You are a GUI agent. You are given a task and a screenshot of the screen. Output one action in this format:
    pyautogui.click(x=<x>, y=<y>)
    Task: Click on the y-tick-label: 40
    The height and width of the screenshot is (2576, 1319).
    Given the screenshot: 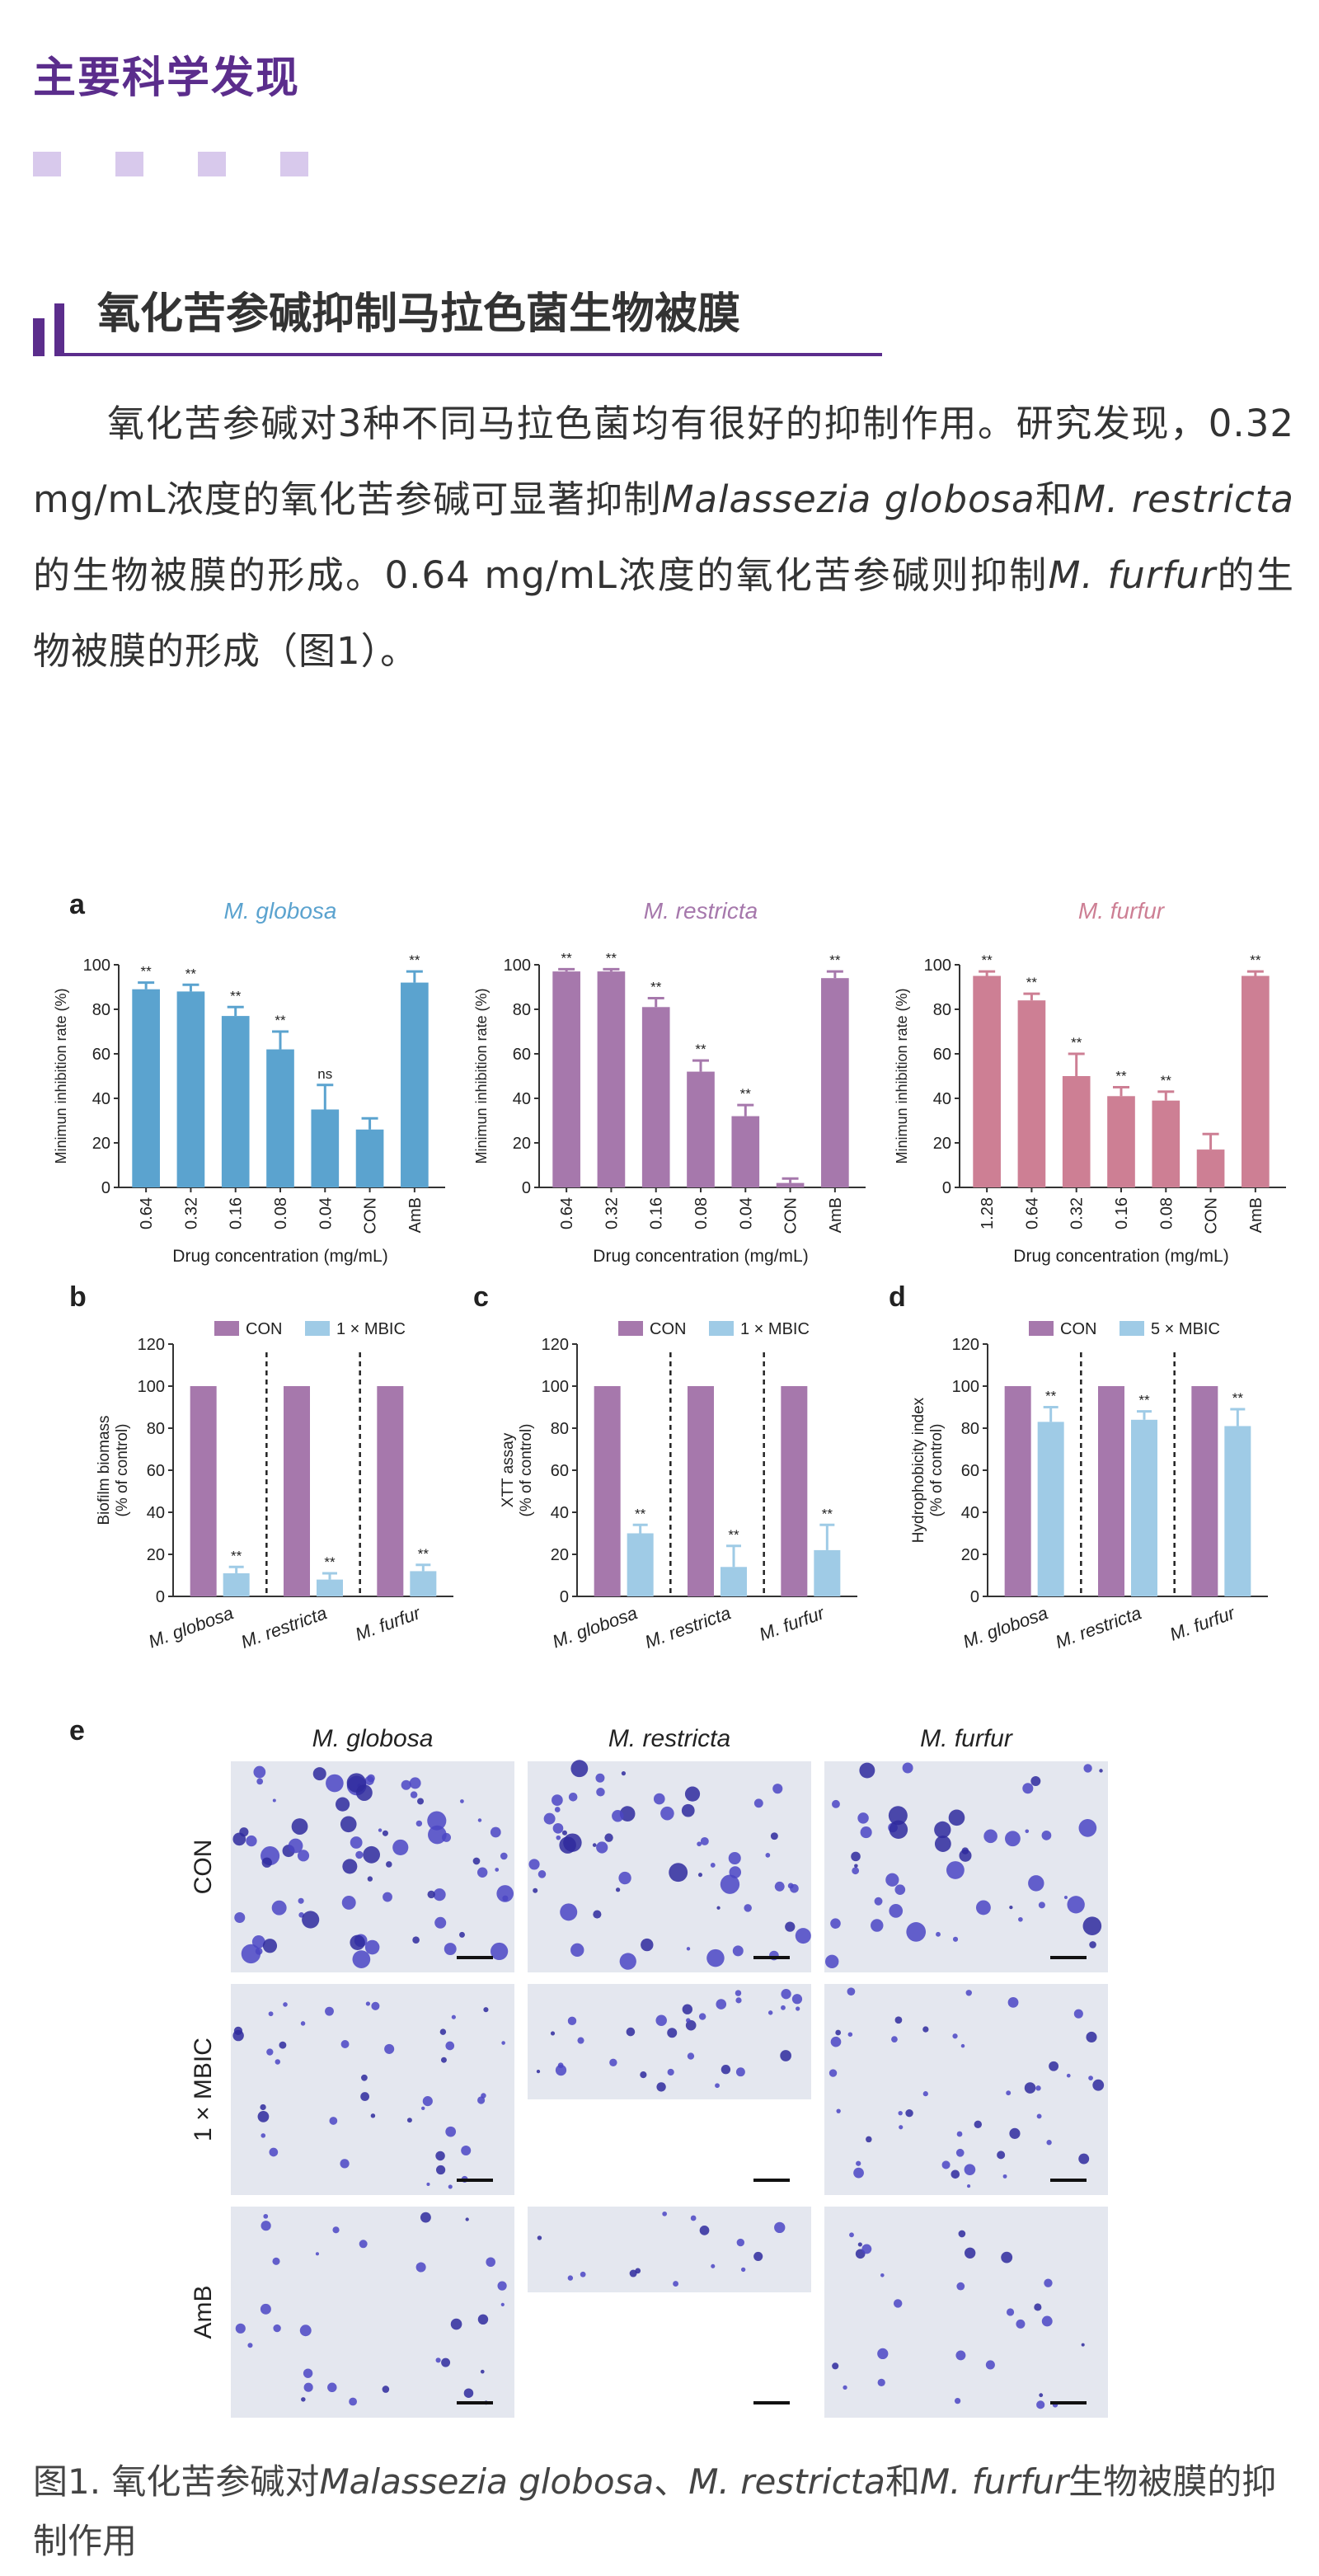 What is the action you would take?
    pyautogui.click(x=560, y=1513)
    